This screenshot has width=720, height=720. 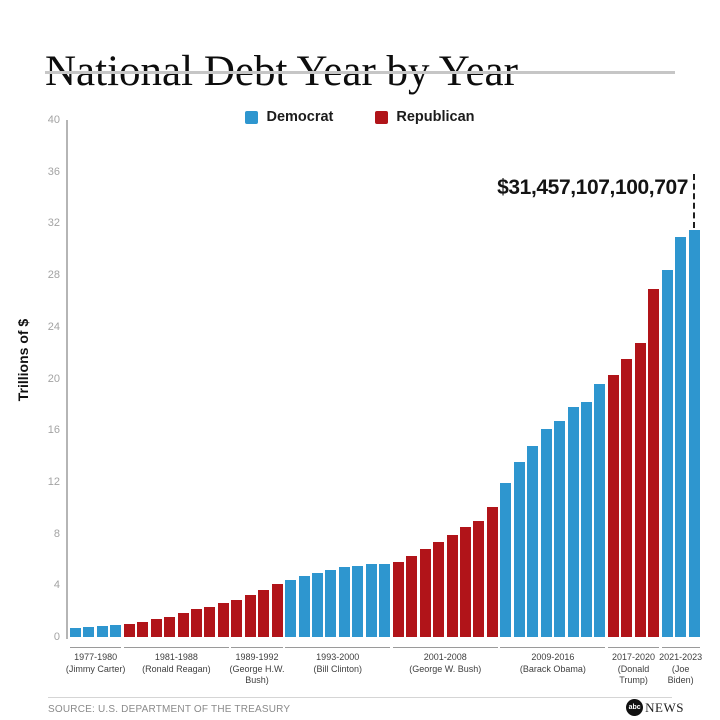 What do you see at coordinates (53, 430) in the screenshot?
I see `y-axis-tick-label: 16` at bounding box center [53, 430].